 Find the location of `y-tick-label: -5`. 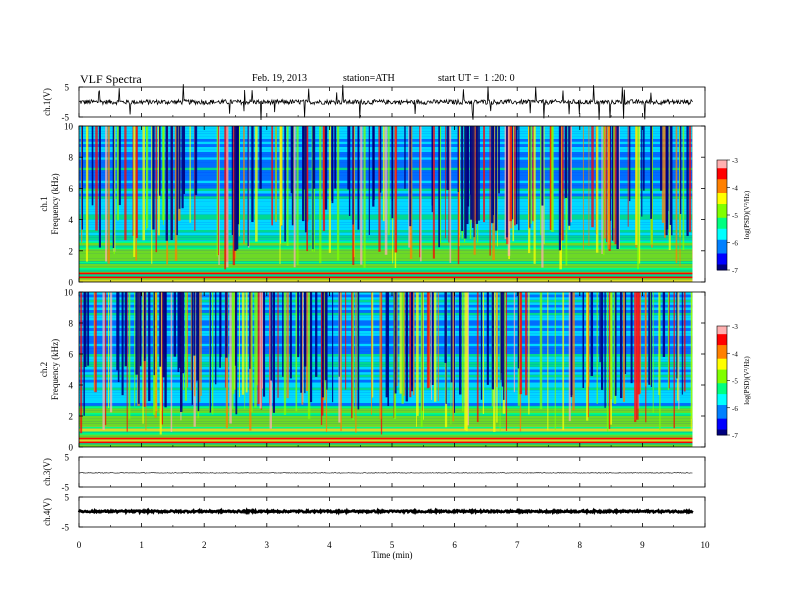

y-tick-label: -5 is located at coordinates (66, 118).